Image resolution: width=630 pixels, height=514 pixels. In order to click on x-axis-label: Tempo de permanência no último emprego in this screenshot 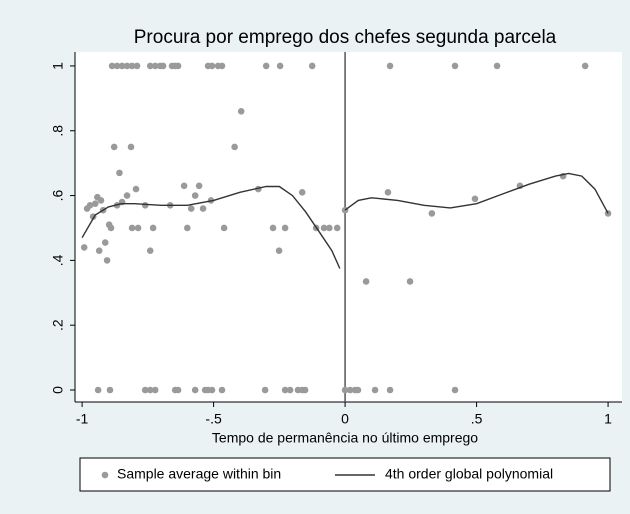, I will do `click(345, 438)`.